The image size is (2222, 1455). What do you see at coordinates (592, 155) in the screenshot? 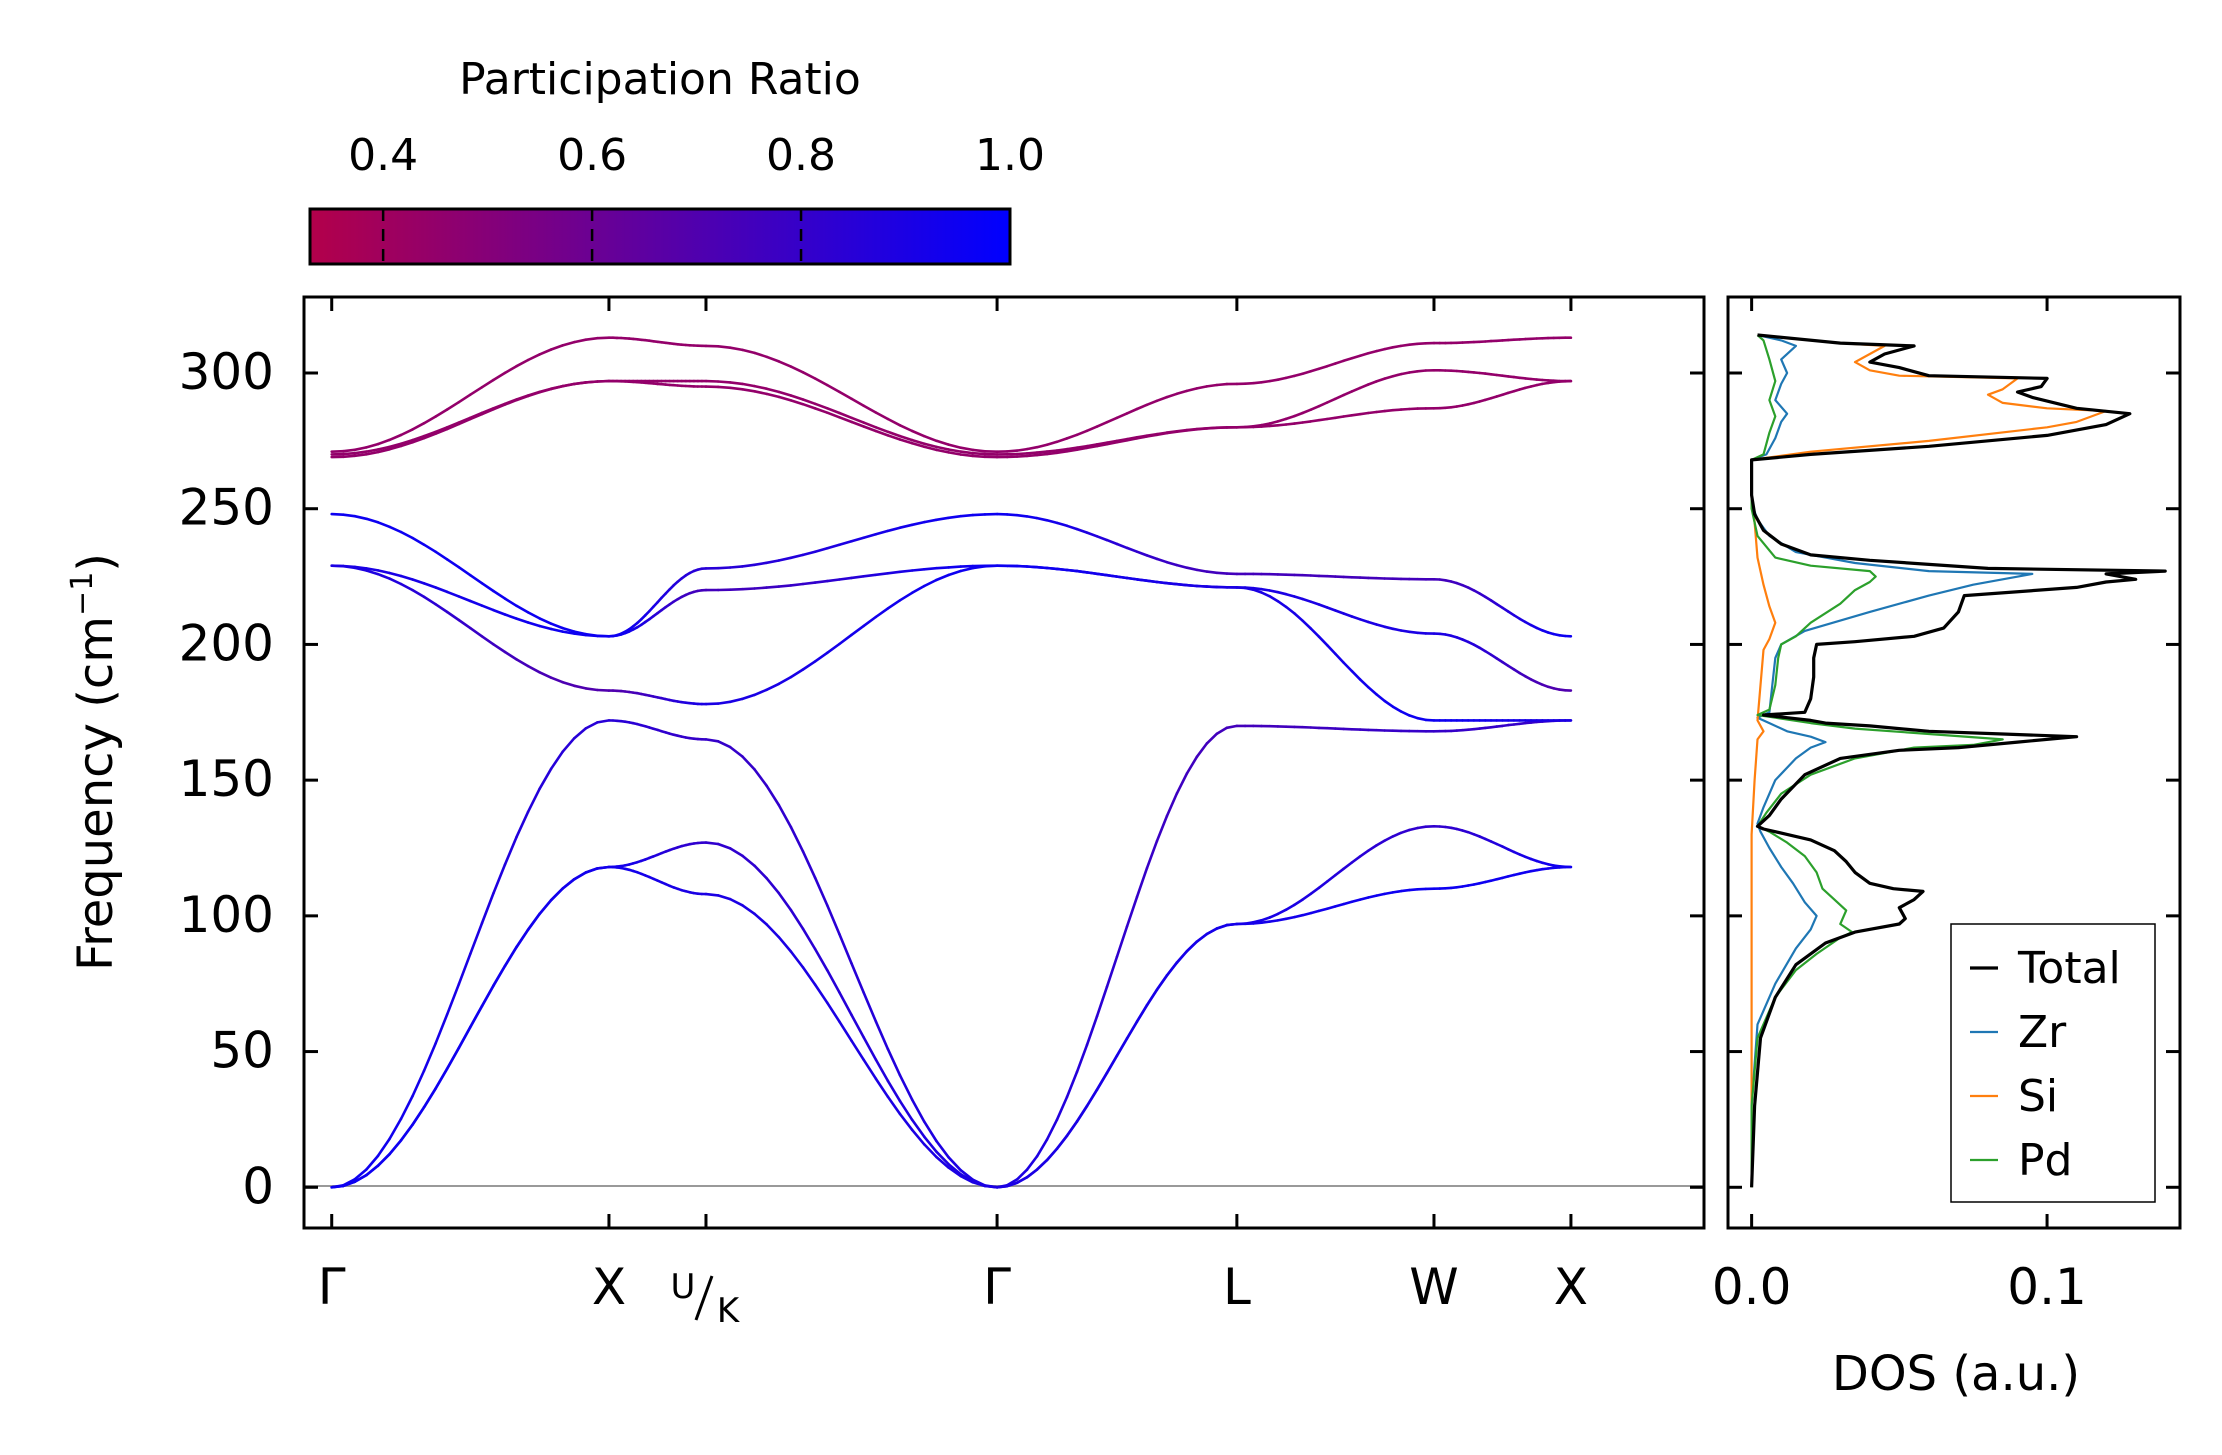
I see `colorbar-tick-label: 0.6` at bounding box center [592, 155].